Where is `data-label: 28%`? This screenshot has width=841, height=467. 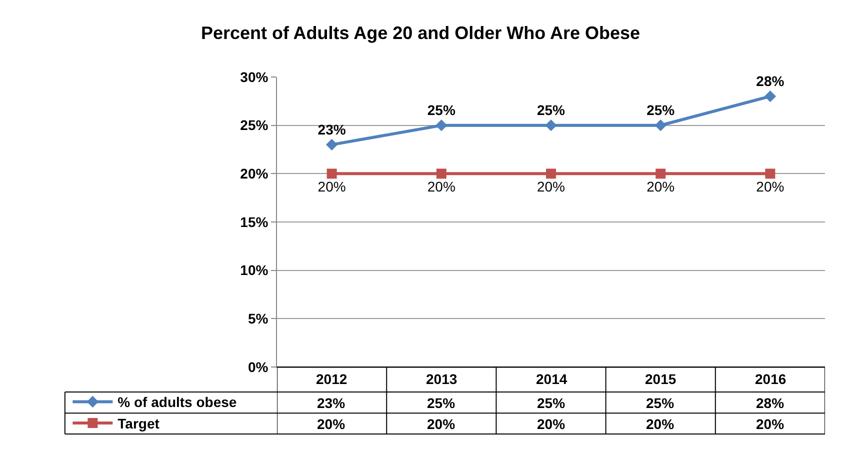
data-label: 28% is located at coordinates (770, 403).